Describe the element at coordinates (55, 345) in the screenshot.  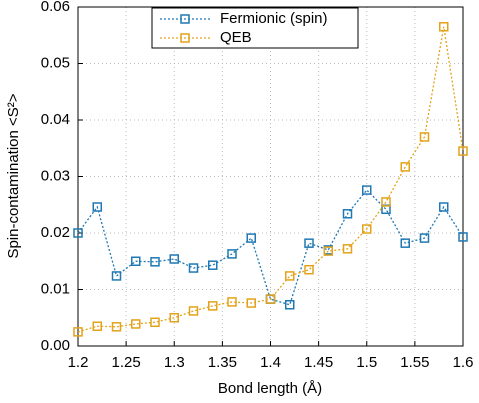
I see `y-tick-label: 0.00` at that location.